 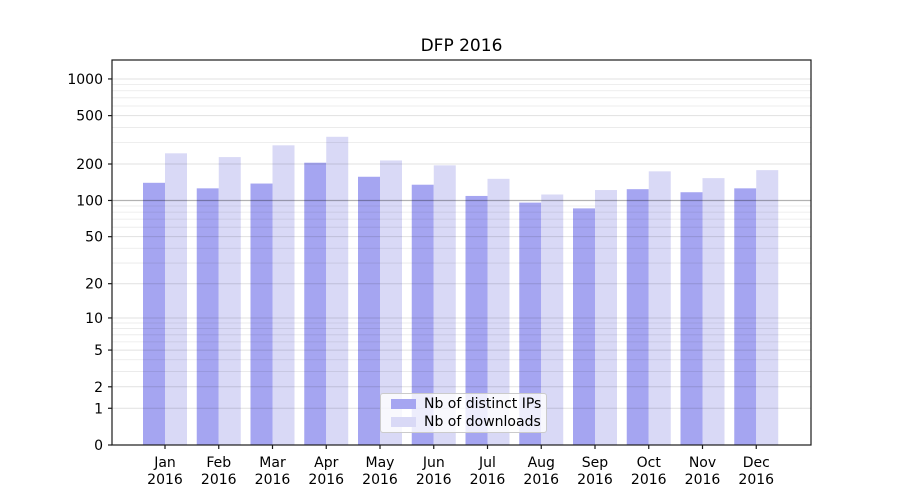 What do you see at coordinates (391, 302) in the screenshot?
I see `bar-downloads-may` at bounding box center [391, 302].